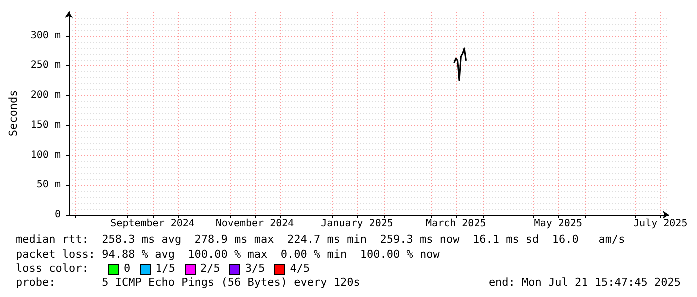  Describe the element at coordinates (45, 155) in the screenshot. I see `y-tick-label: 100 m` at that location.